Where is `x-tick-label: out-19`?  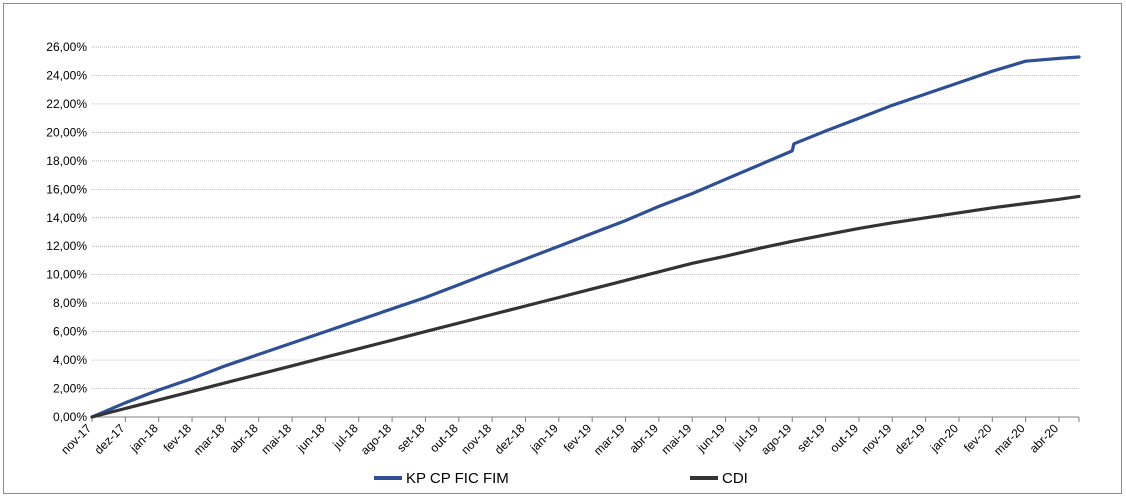 x-tick-label: out-19 is located at coordinates (844, 438).